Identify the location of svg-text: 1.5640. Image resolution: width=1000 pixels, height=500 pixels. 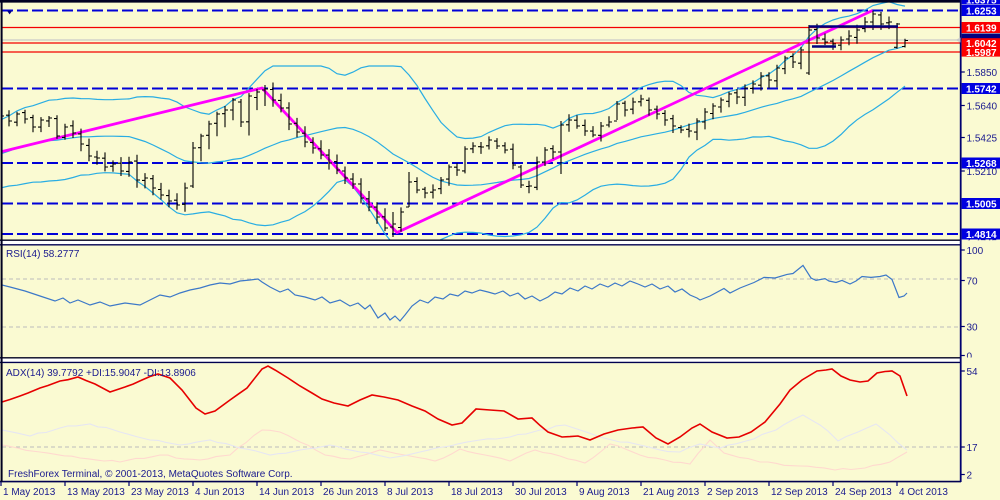
(982, 107).